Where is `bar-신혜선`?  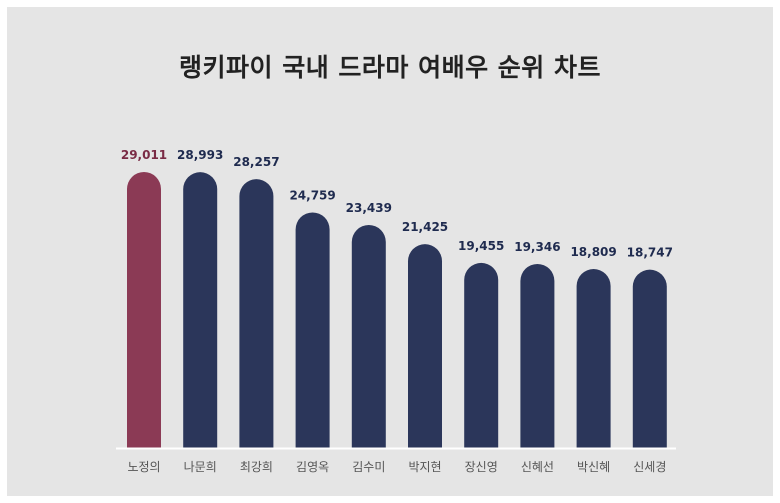
bar-신혜선 is located at coordinates (537, 355).